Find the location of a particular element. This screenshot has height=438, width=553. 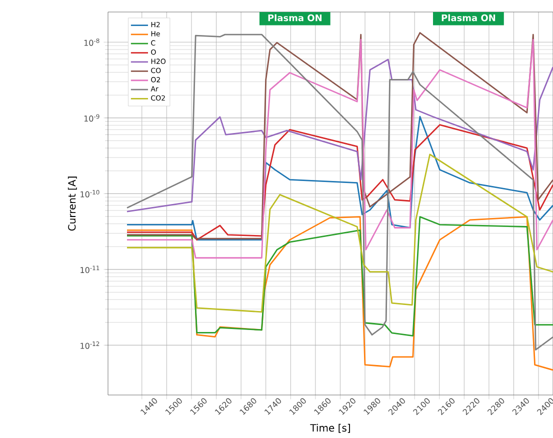

y-tick-label: 10$^{-9}$ is located at coordinates (92, 118).